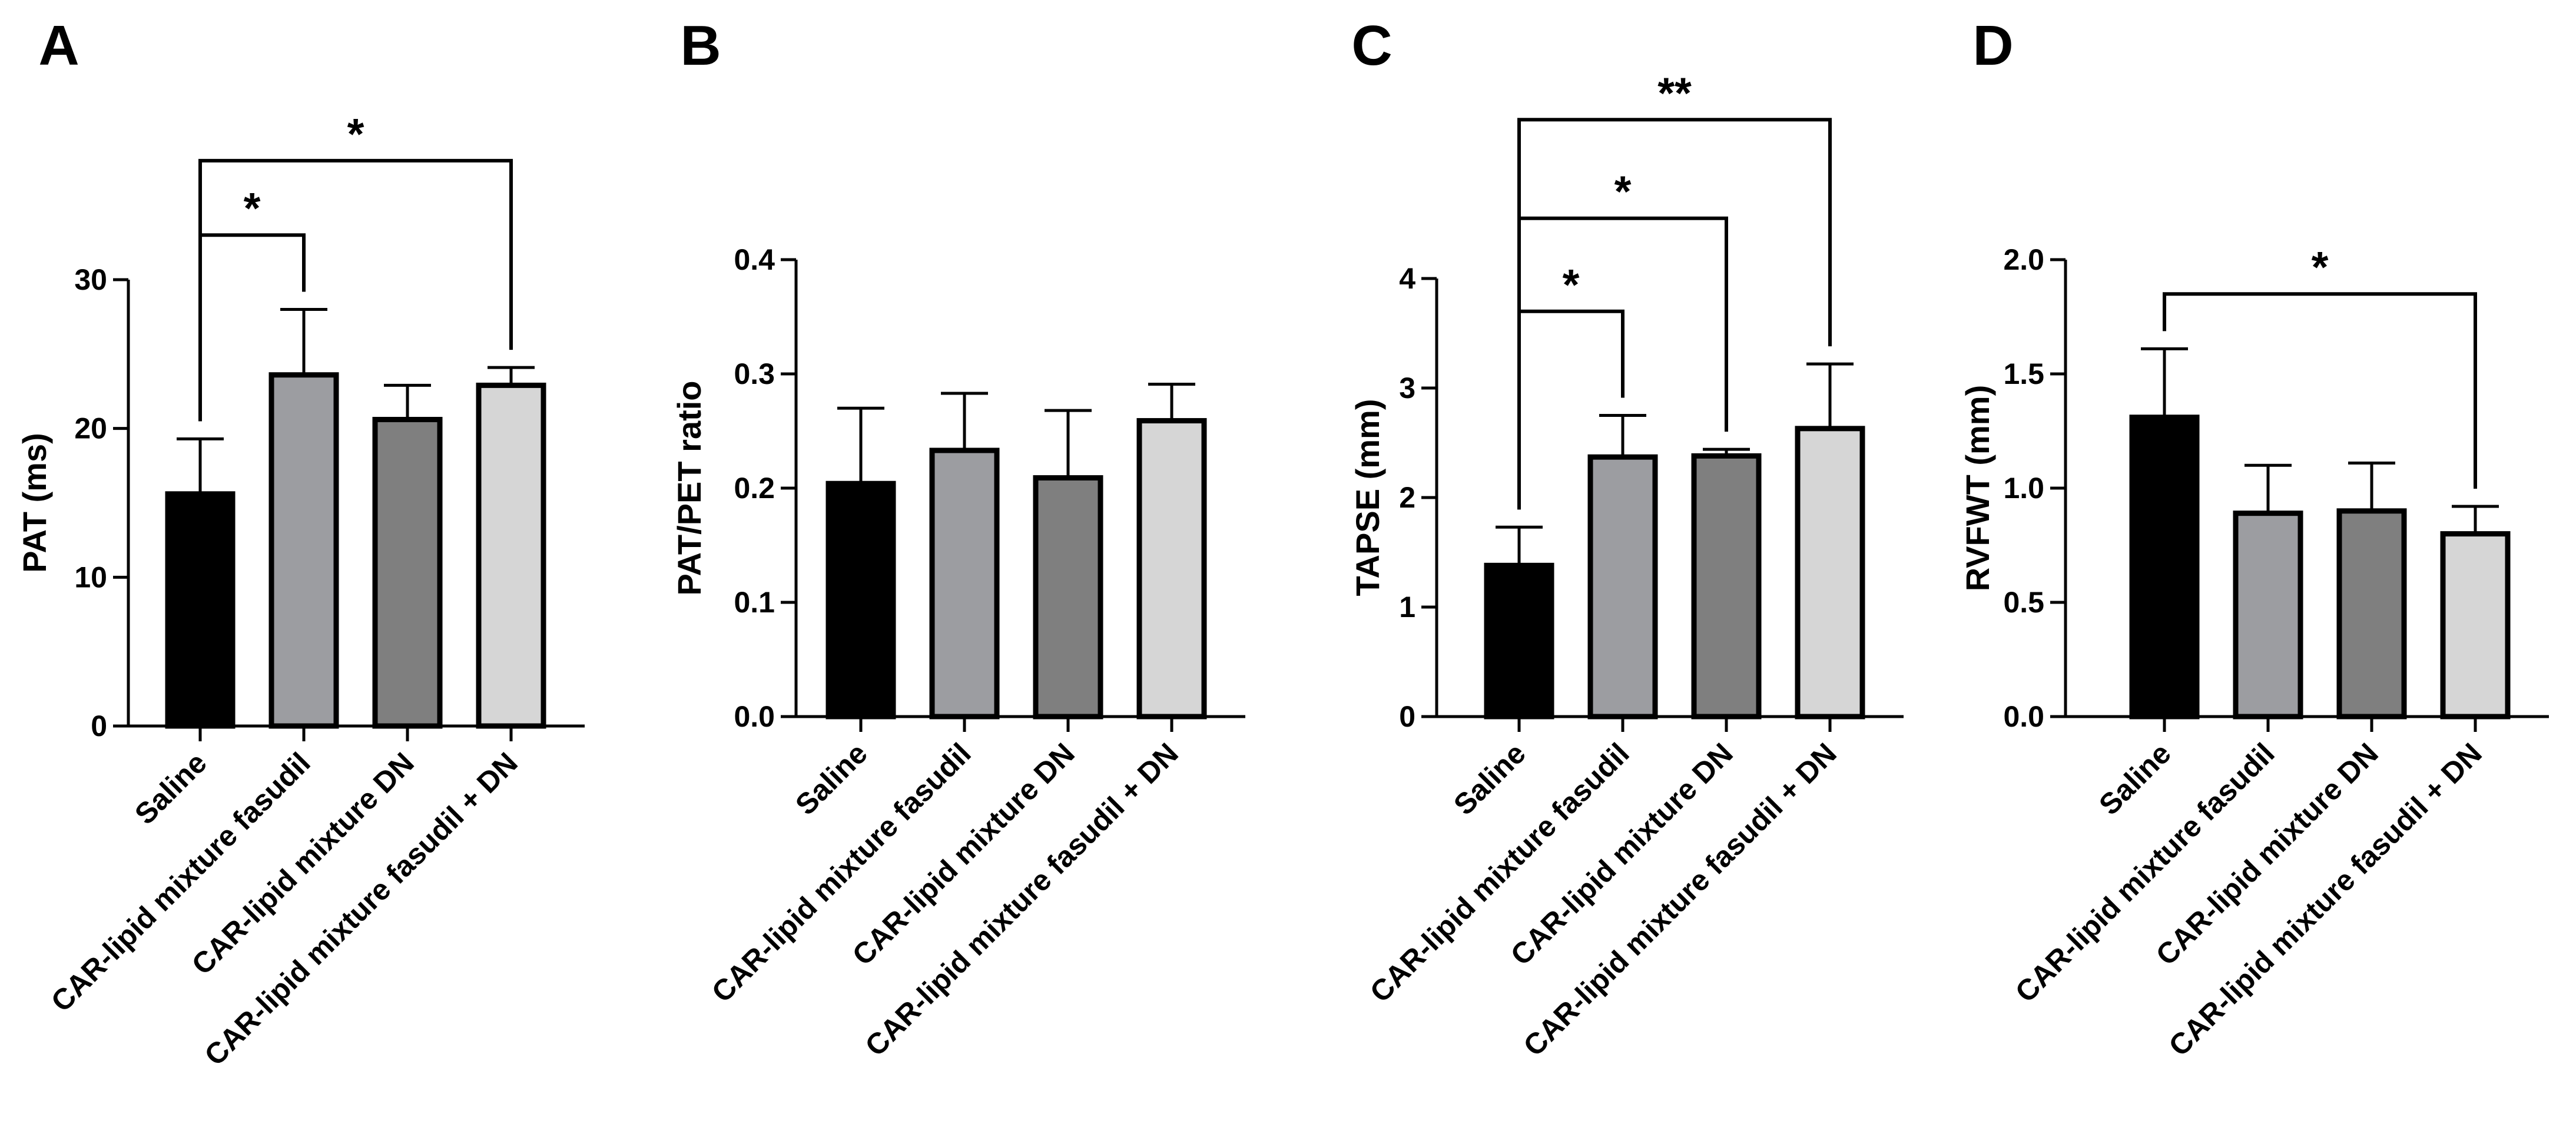  I want to click on panel-letter: A, so click(58, 46).